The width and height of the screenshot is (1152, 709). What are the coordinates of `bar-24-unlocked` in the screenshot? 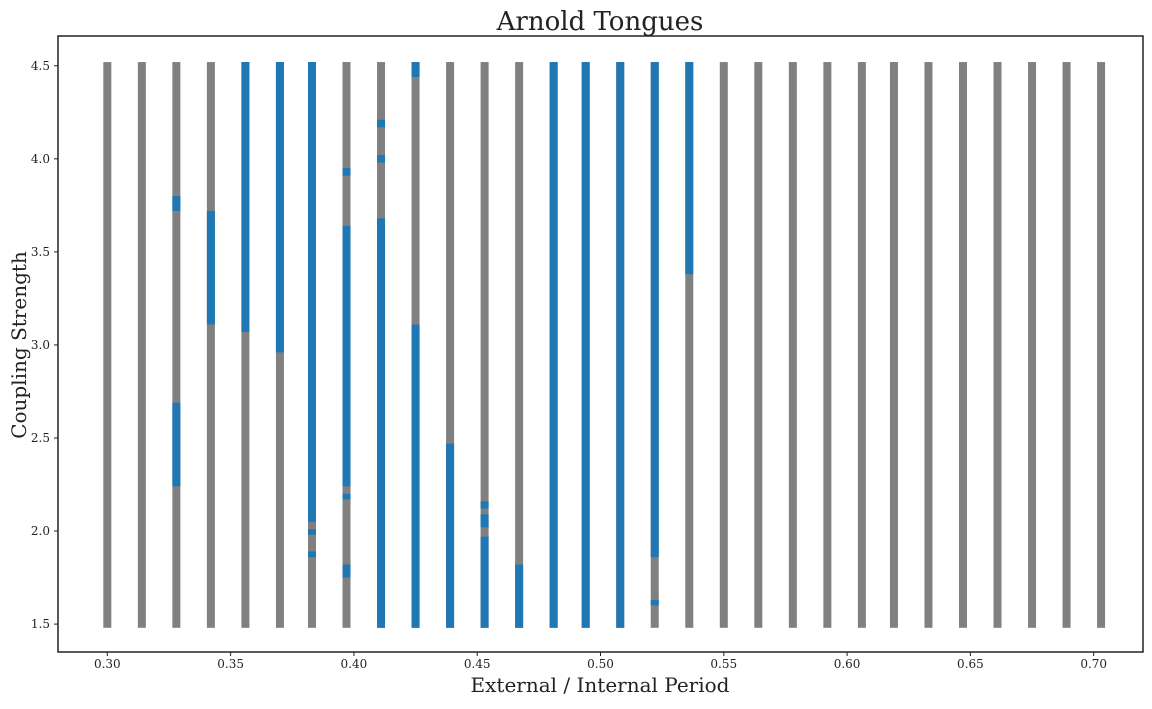 It's located at (928, 345).